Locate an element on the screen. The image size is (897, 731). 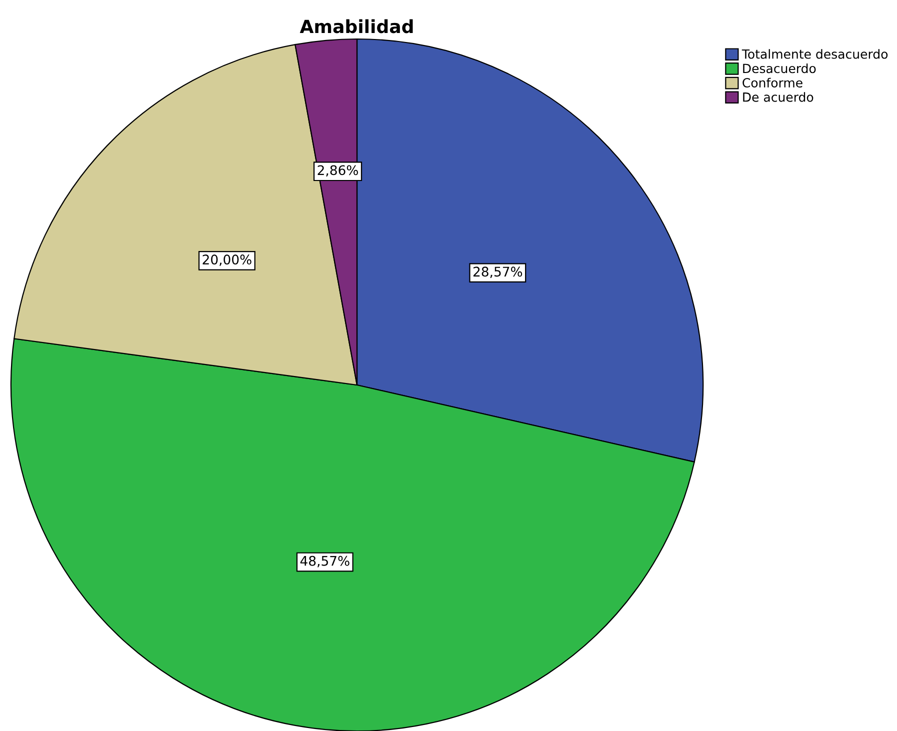
legend-label: Totalmente desacuerdo is located at coordinates (815, 54).